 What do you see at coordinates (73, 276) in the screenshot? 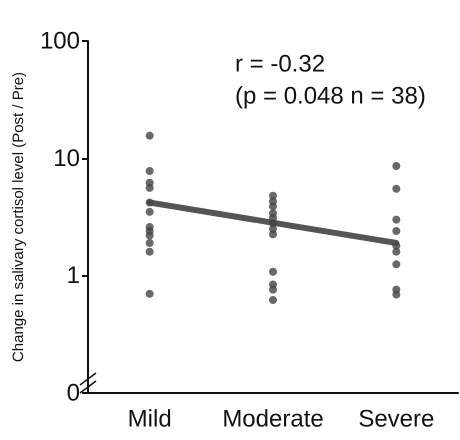
I see `y-tick-label: 1` at bounding box center [73, 276].